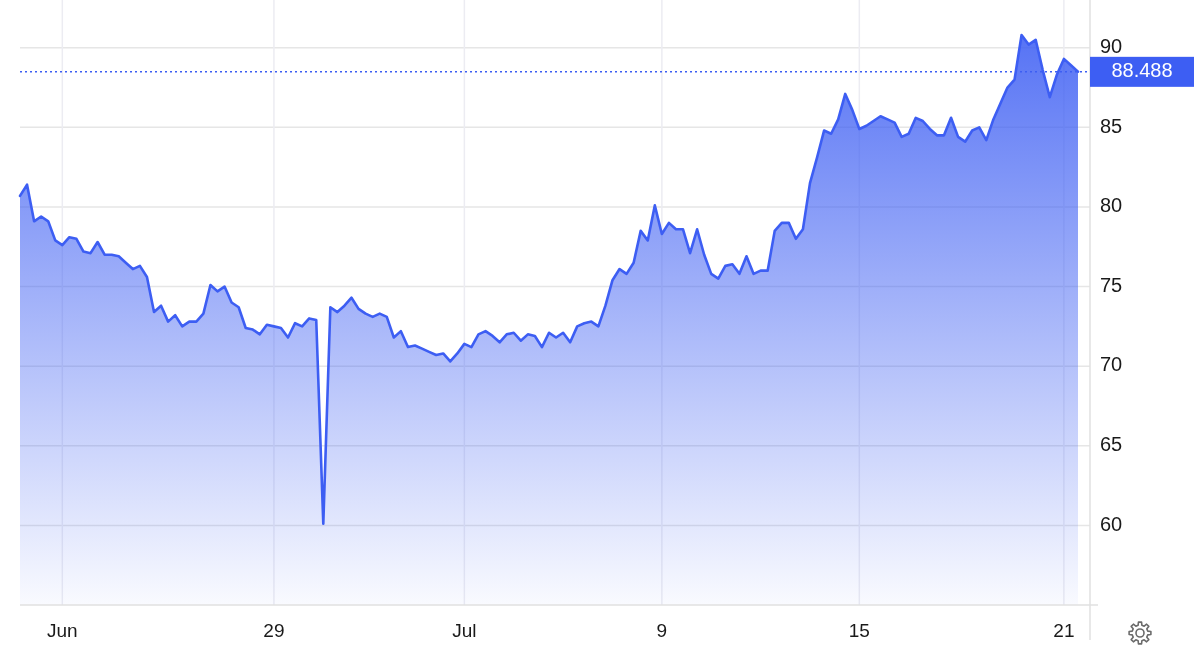 The width and height of the screenshot is (1200, 665). I want to click on x-tick-label: 9, so click(662, 631).